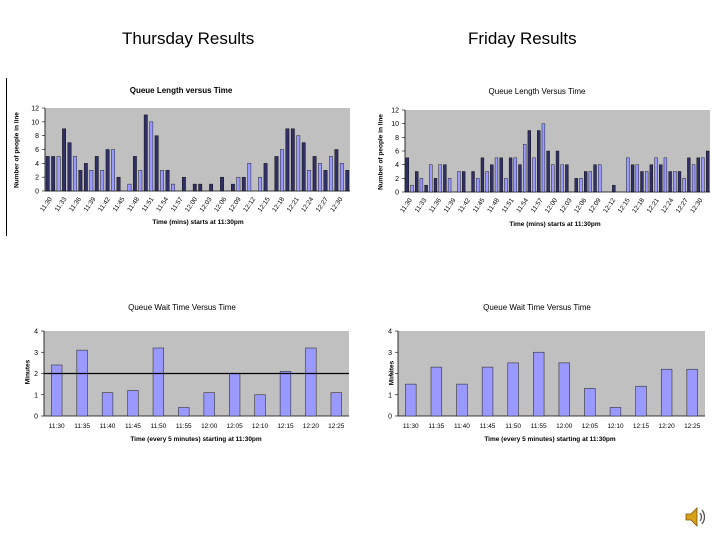 The height and width of the screenshot is (540, 720). What do you see at coordinates (234, 426) in the screenshot?
I see `x-tick-label: 12:05` at bounding box center [234, 426].